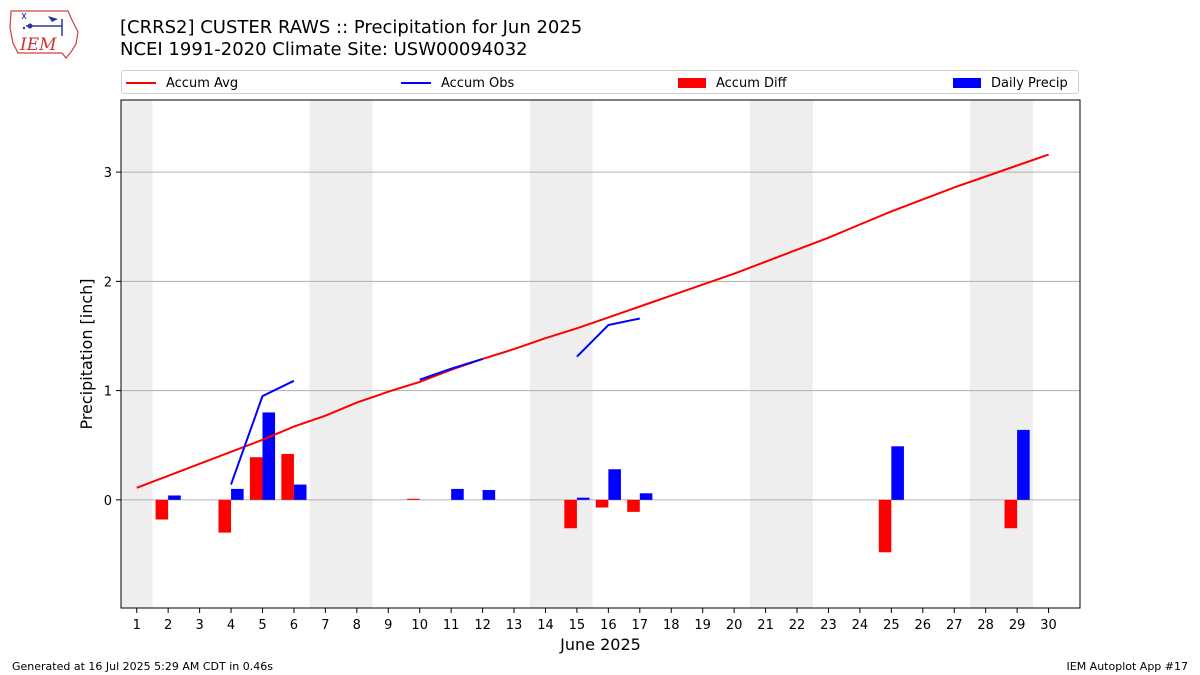 The image size is (1200, 675). Describe the element at coordinates (168, 625) in the screenshot. I see `x-tick-label: 2` at that location.